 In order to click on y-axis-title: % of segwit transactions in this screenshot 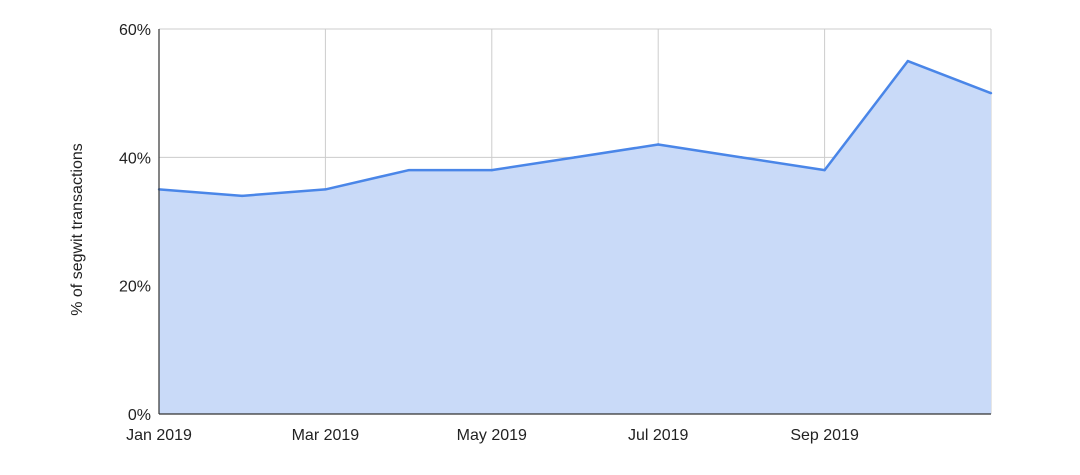, I will do `click(77, 229)`.